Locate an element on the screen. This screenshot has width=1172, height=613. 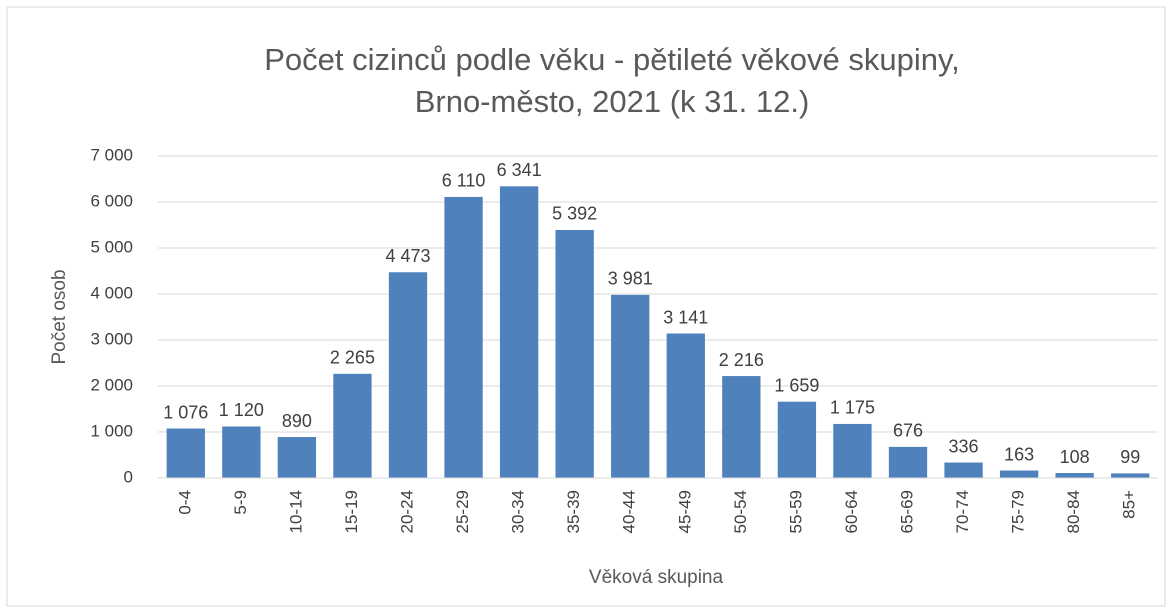
data-label: 5 392 is located at coordinates (574, 214).